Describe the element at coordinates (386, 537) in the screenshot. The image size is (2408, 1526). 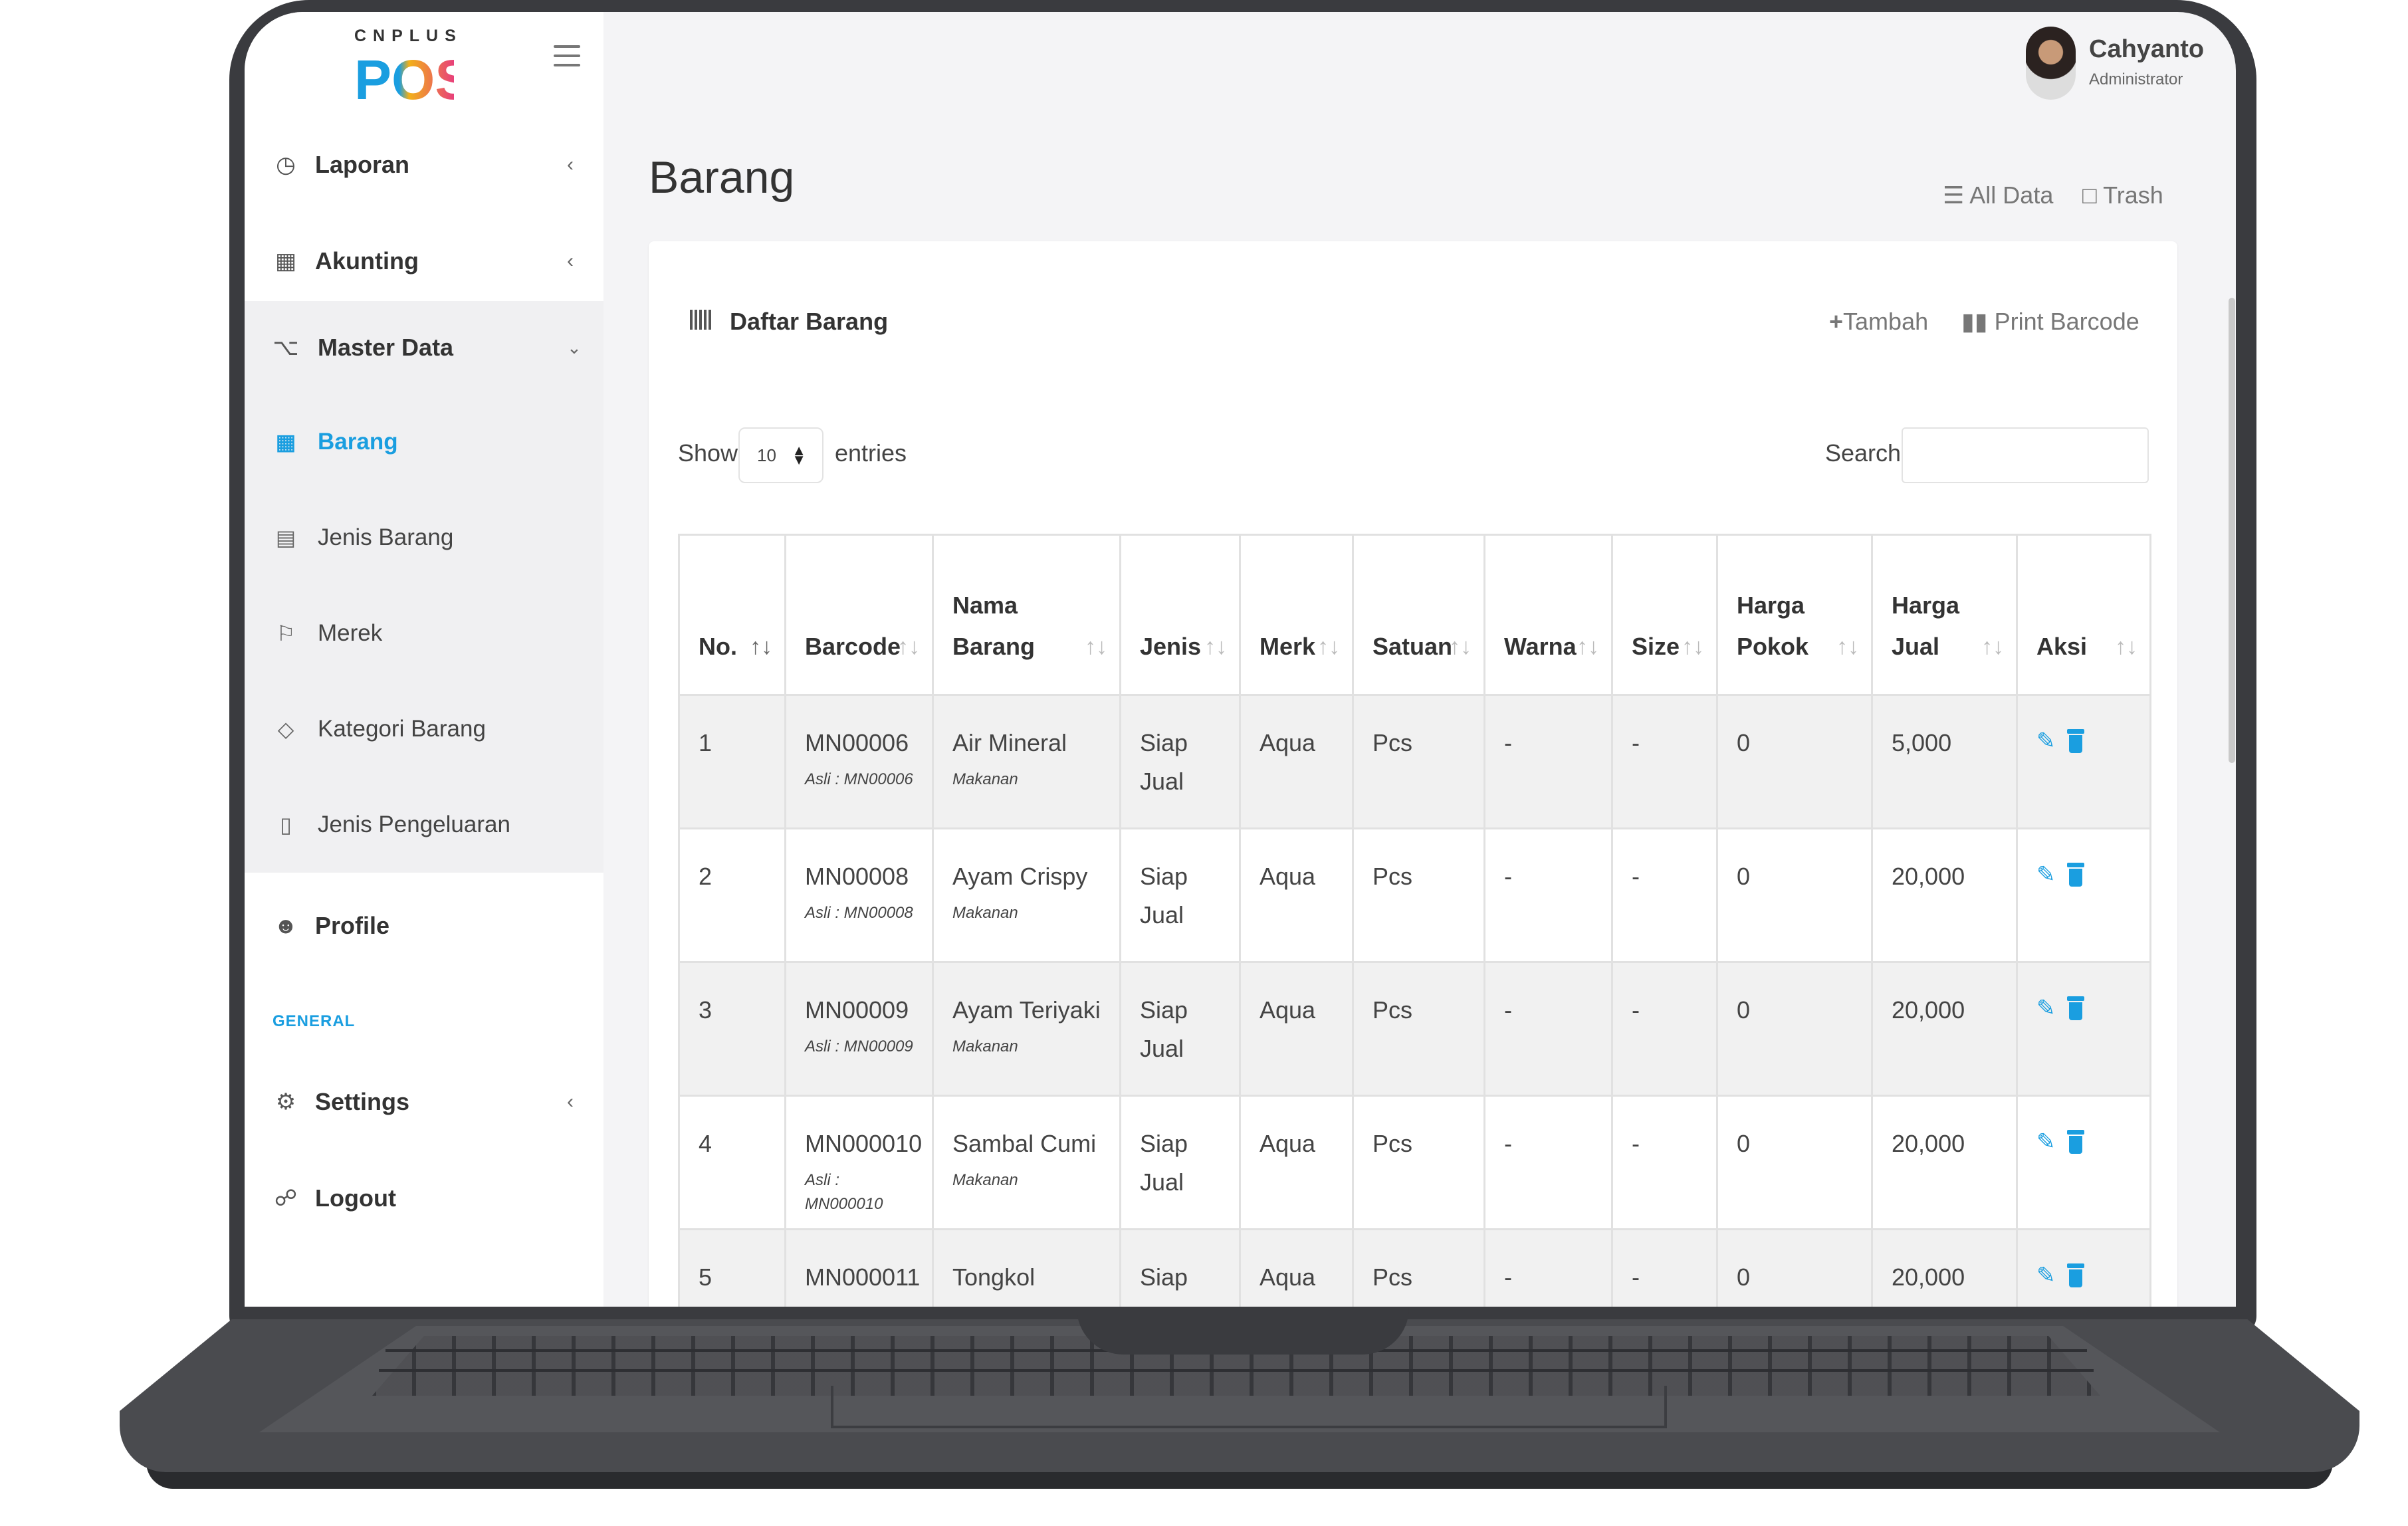
I see `sidebar-item-label: Jenis Barang` at that location.